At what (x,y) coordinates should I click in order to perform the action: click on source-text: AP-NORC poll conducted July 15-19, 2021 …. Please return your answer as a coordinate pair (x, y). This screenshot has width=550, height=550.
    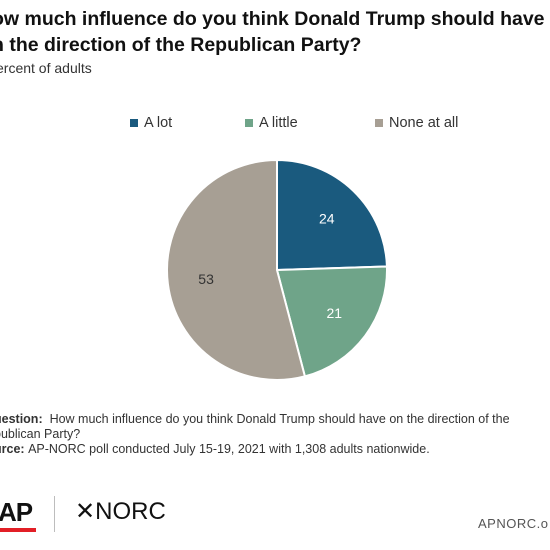
    Looking at the image, I should click on (229, 449).